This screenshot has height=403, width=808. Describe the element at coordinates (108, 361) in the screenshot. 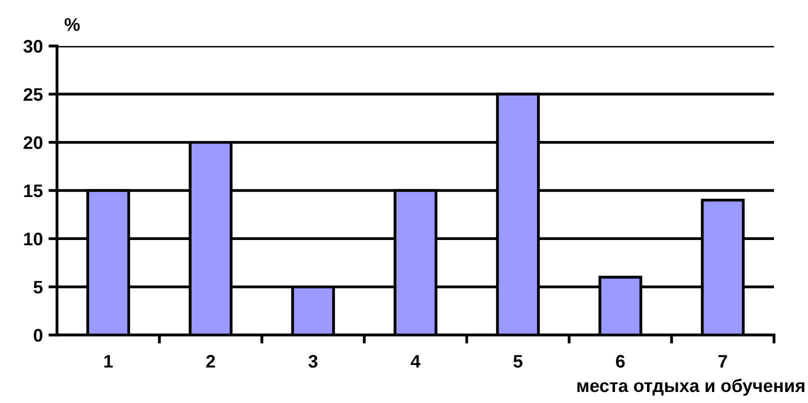

I see `x-tick-label: 1` at that location.